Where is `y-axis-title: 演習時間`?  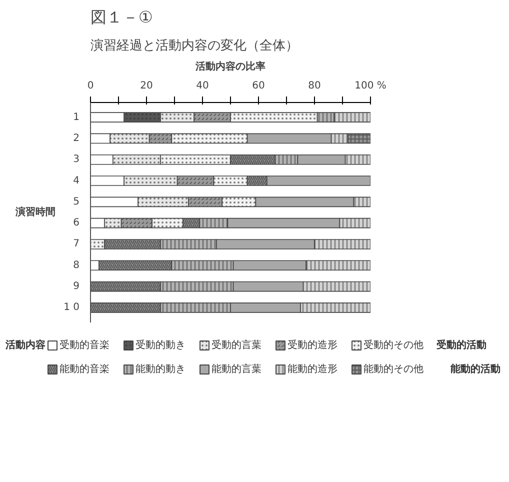
y-axis-title: 演習時間 is located at coordinates (35, 212).